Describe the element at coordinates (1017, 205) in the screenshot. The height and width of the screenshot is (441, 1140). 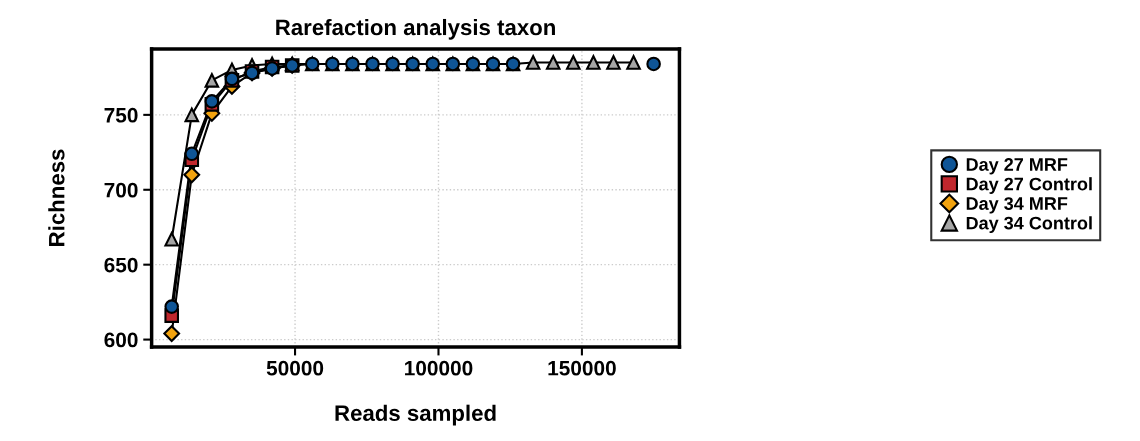
I see `legend-label: Day 34 MRF` at that location.